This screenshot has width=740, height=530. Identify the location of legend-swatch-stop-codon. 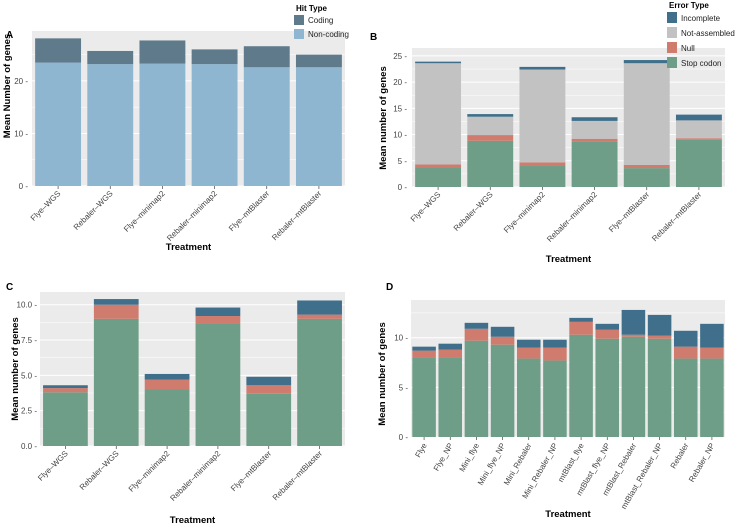
(672, 62).